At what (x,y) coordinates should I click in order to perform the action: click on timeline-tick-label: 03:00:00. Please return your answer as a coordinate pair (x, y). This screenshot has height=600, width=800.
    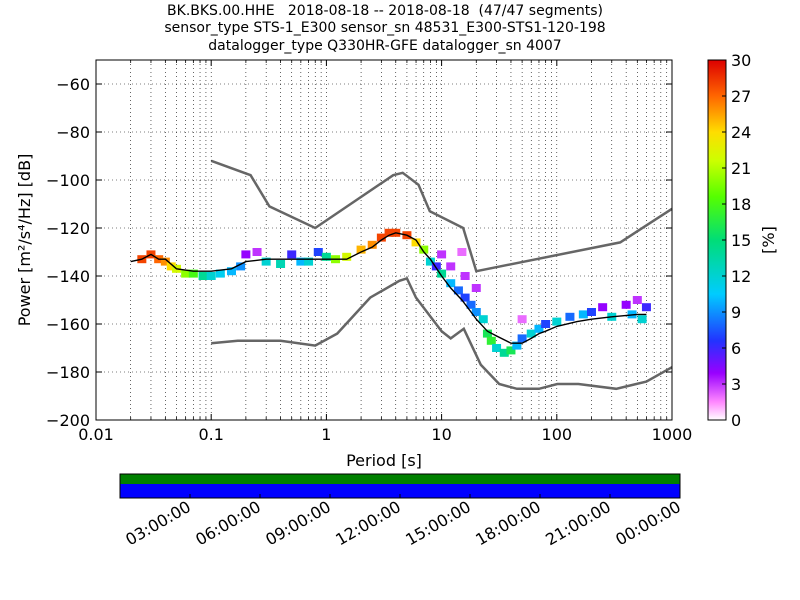
    Looking at the image, I should click on (158, 523).